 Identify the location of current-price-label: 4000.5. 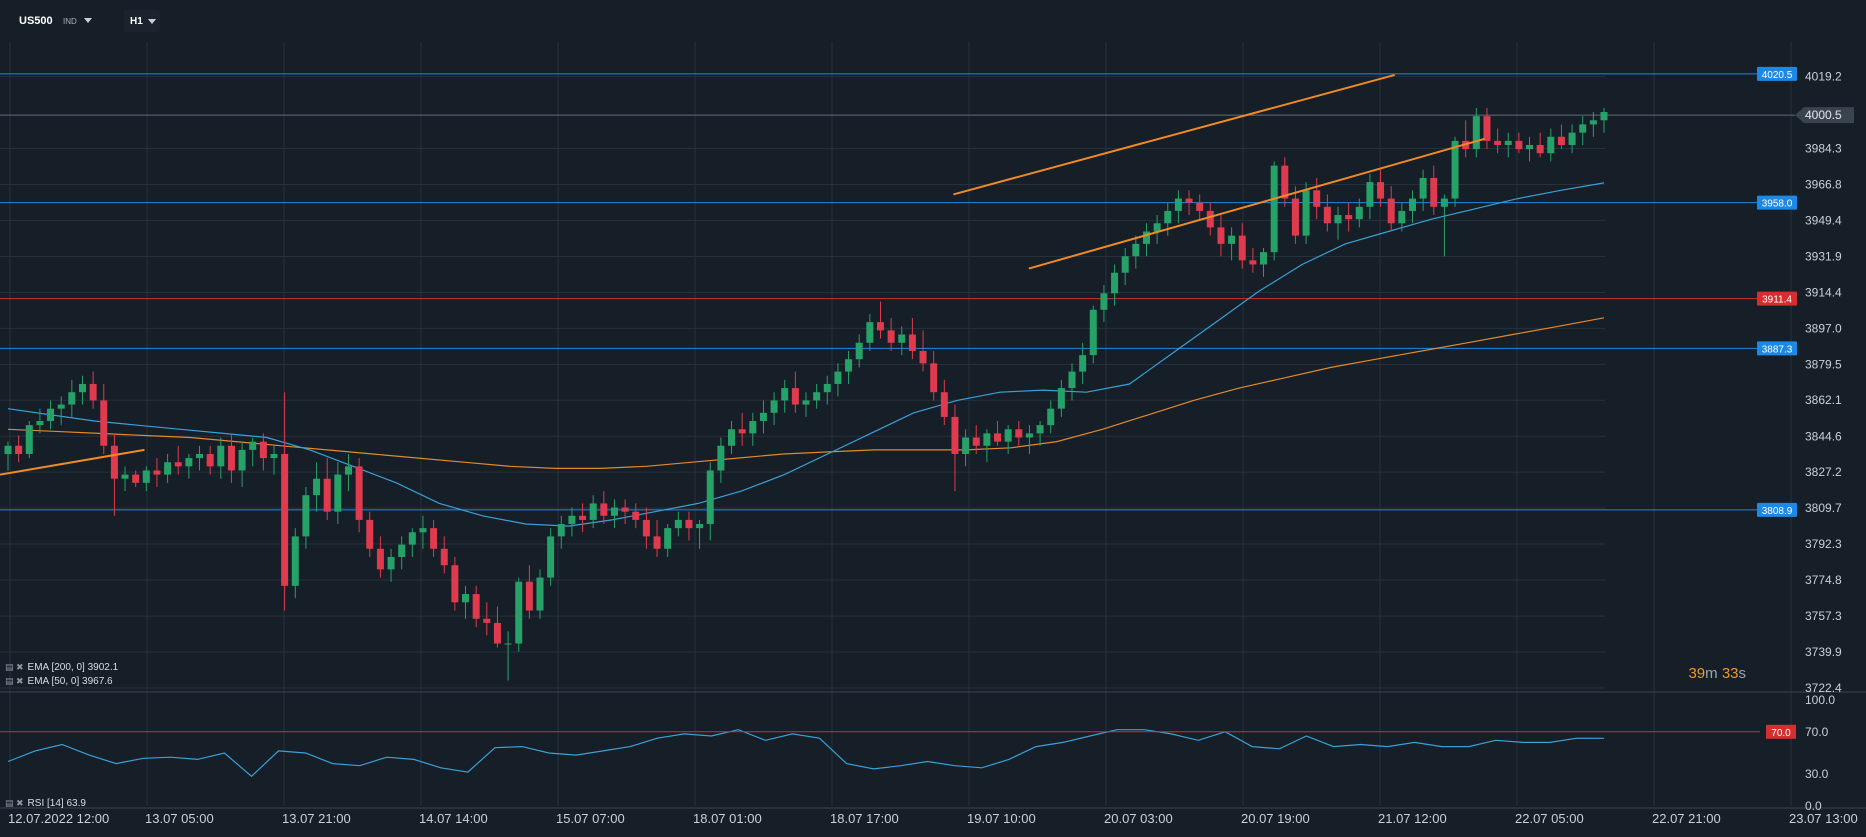
(1823, 115).